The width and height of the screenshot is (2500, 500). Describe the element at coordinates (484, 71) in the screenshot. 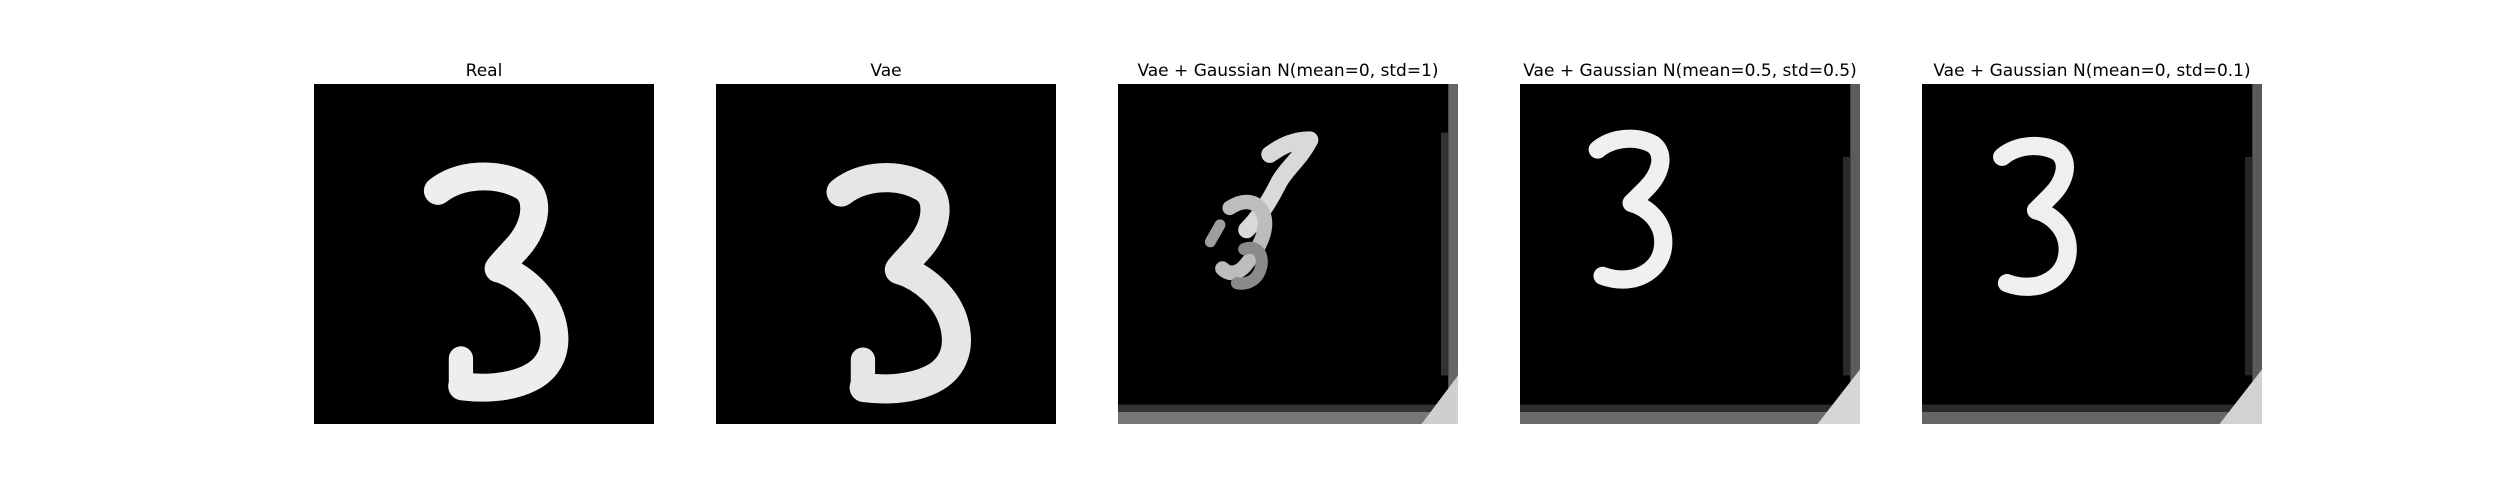

I see `panel-title: Real` at that location.